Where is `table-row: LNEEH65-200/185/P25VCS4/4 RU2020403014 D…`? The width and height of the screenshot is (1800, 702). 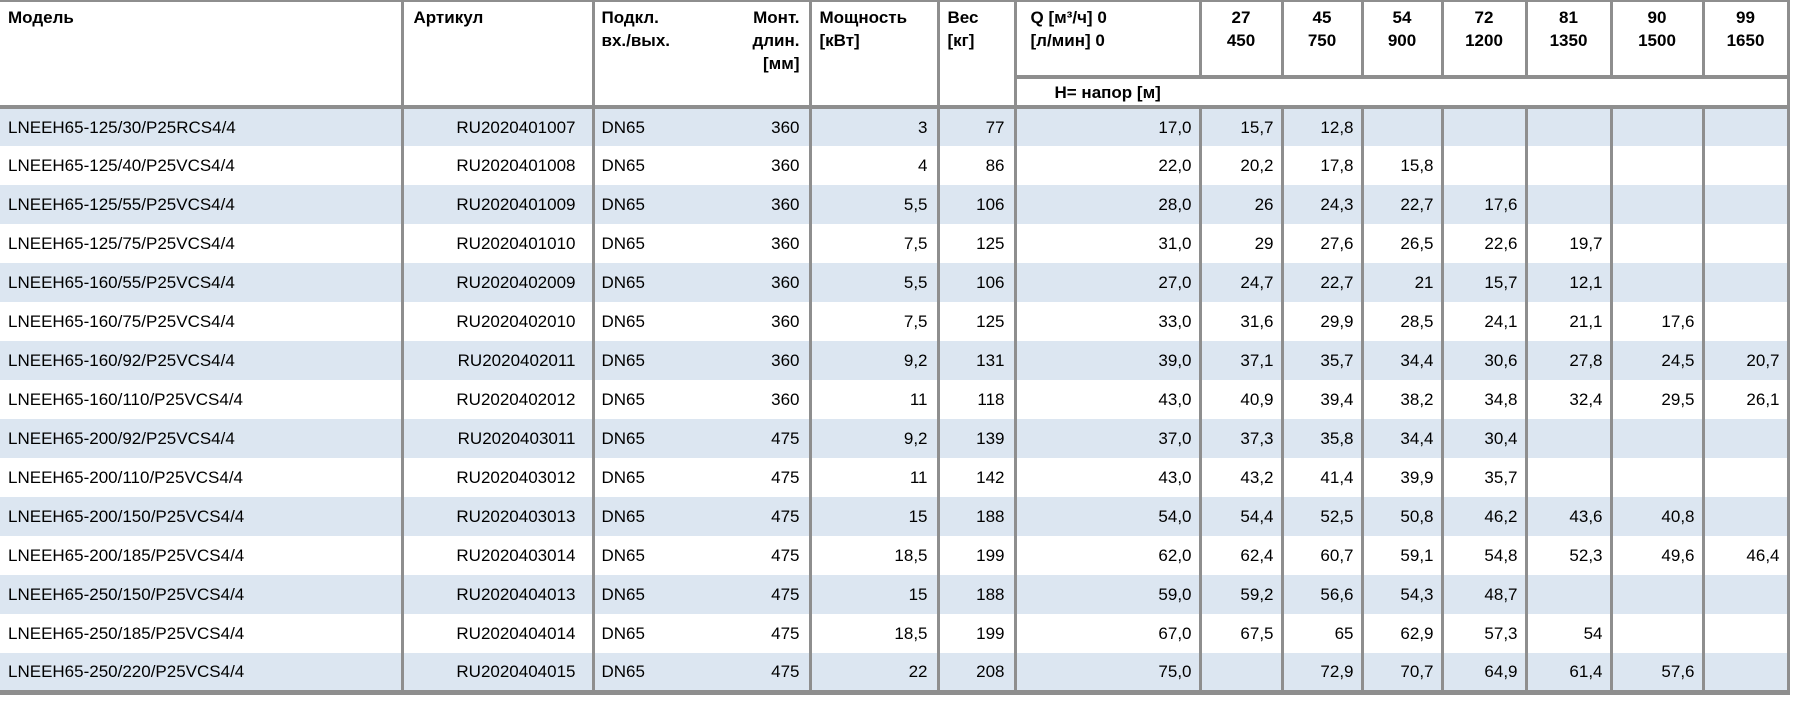
table-row: LNEEH65-200/185/P25VCS4/4 RU2020403014 D… is located at coordinates (895, 555).